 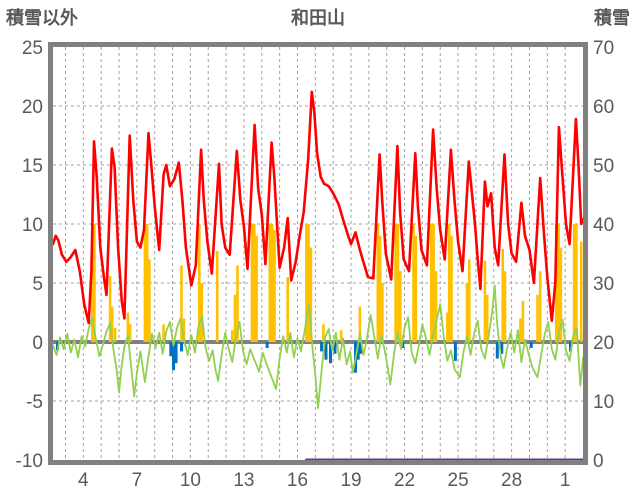 What do you see at coordinates (32, 48) in the screenshot?
I see `left-axis-tick-label: 25` at bounding box center [32, 48].